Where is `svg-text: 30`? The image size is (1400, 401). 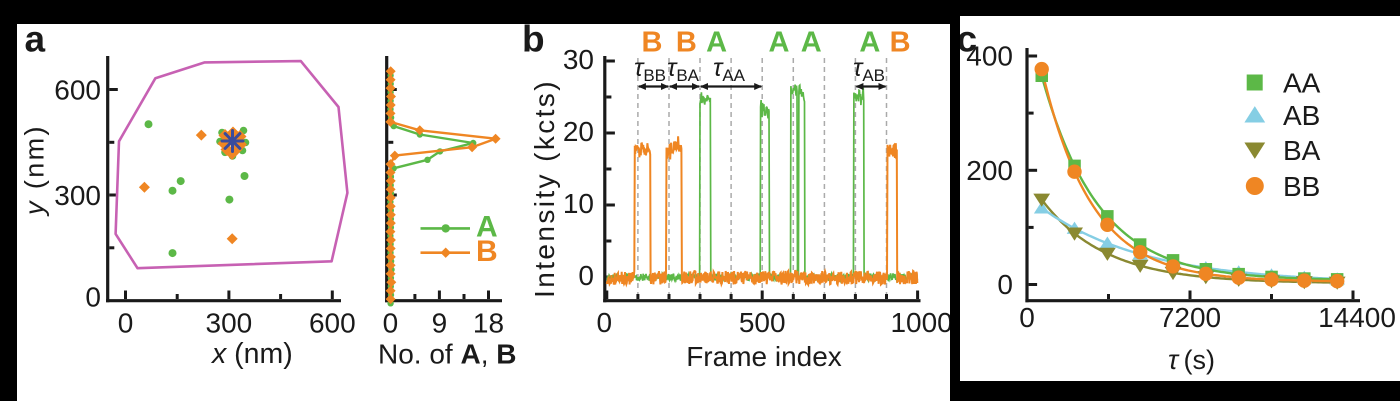
svg-text: 30 is located at coordinates (578, 59).